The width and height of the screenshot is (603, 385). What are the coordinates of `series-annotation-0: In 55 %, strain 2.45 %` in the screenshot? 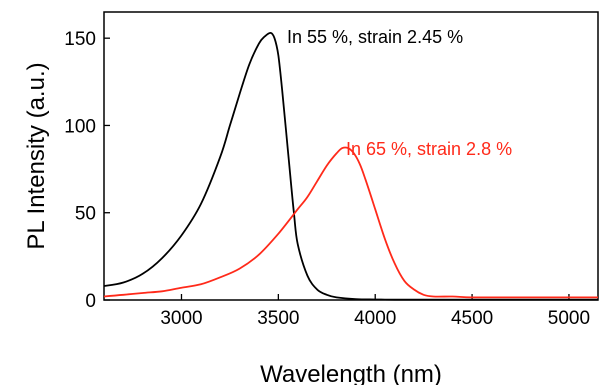 It's located at (375, 37).